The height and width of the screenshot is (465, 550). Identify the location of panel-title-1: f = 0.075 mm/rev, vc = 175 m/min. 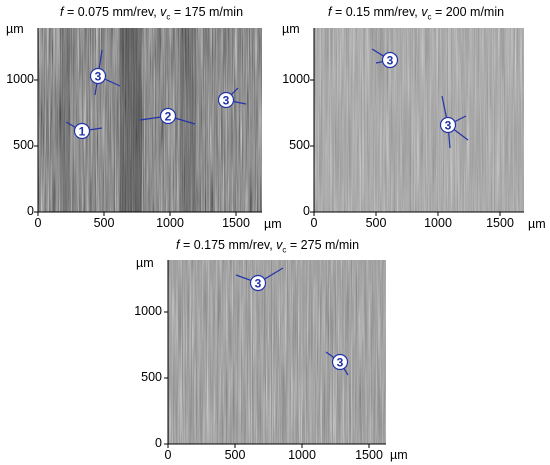
(152, 13).